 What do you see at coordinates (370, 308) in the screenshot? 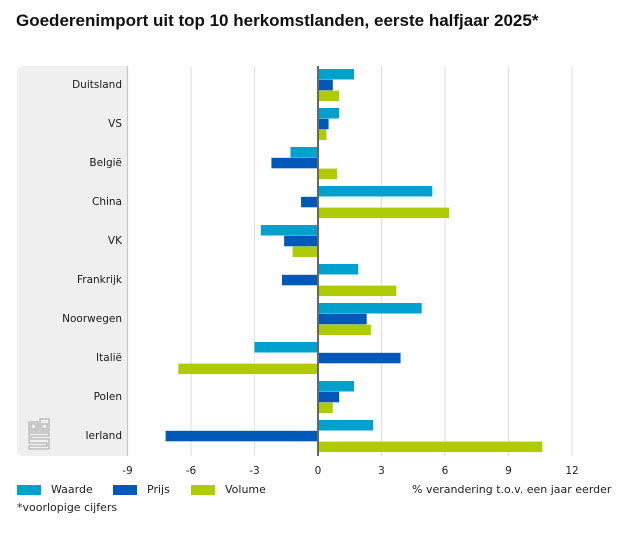
I see `bar-waarde-noorwegen` at bounding box center [370, 308].